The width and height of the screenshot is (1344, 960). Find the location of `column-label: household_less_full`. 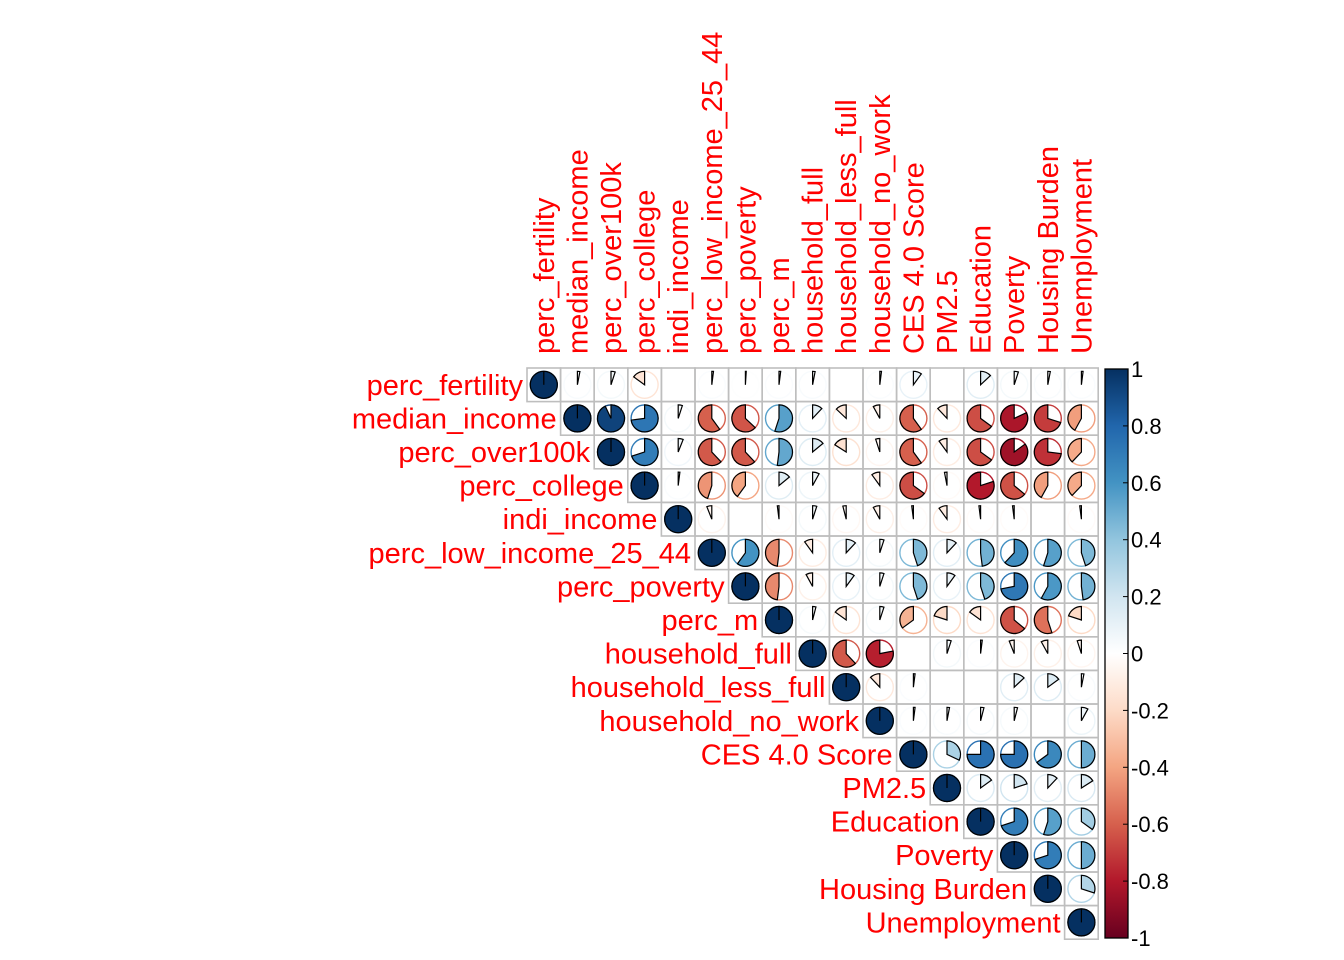

column-label: household_less_full is located at coordinates (847, 226).